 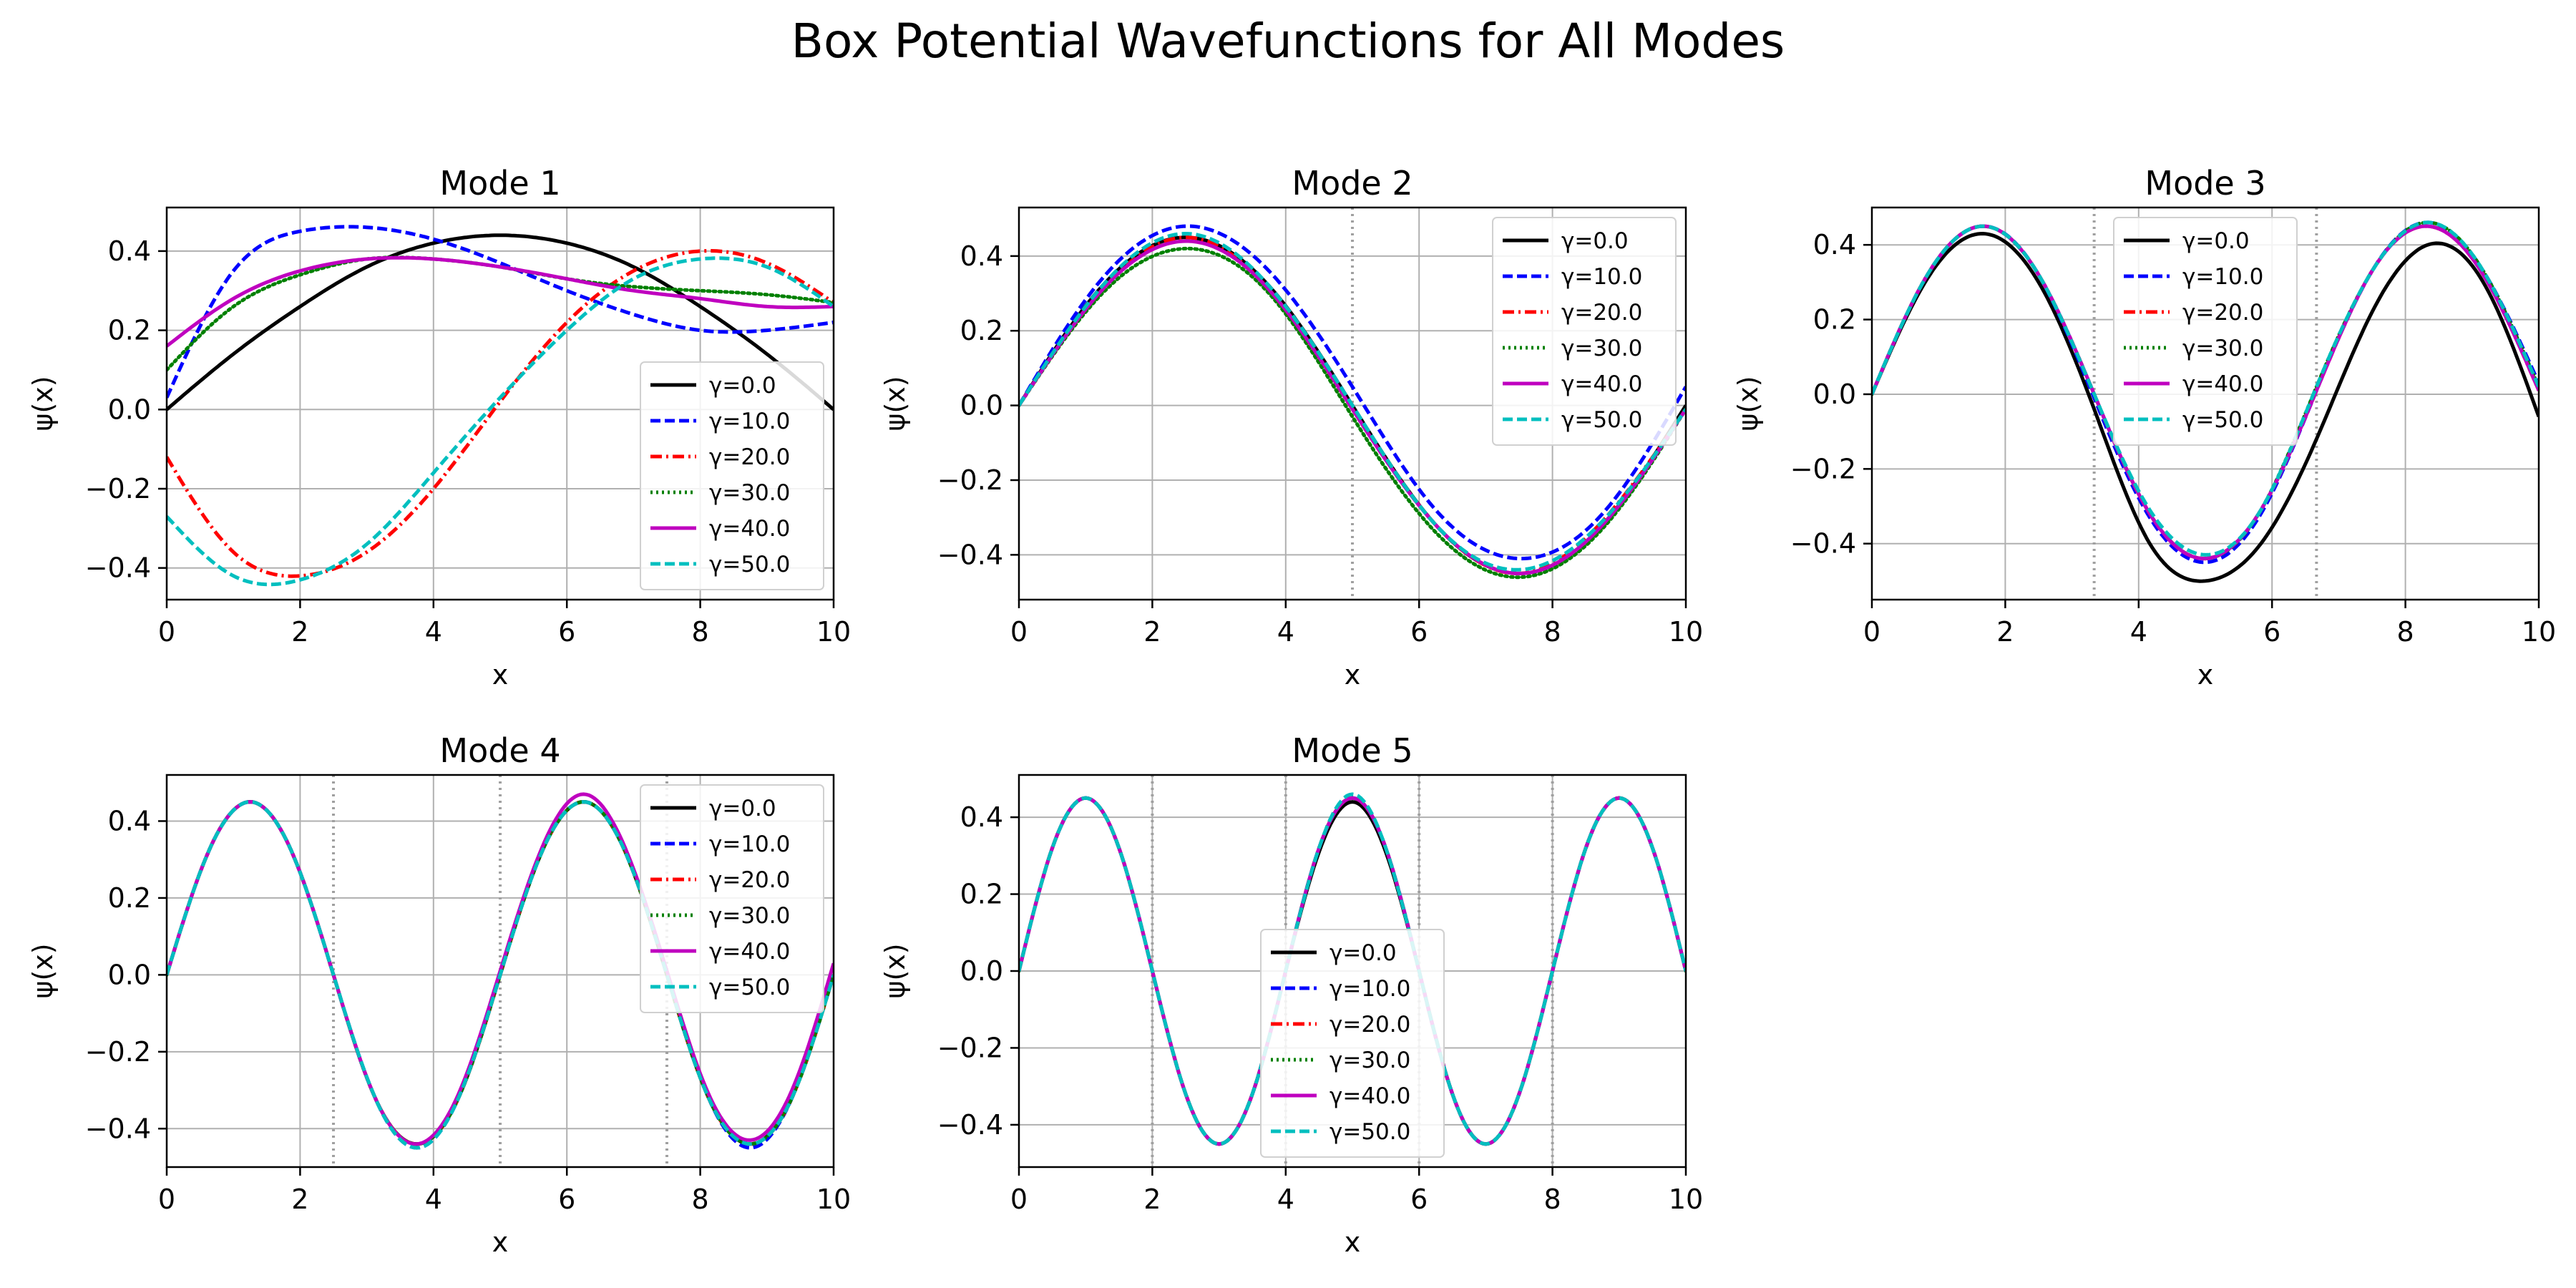 What do you see at coordinates (1352, 183) in the screenshot?
I see `subplot-title: Mode 2` at bounding box center [1352, 183].